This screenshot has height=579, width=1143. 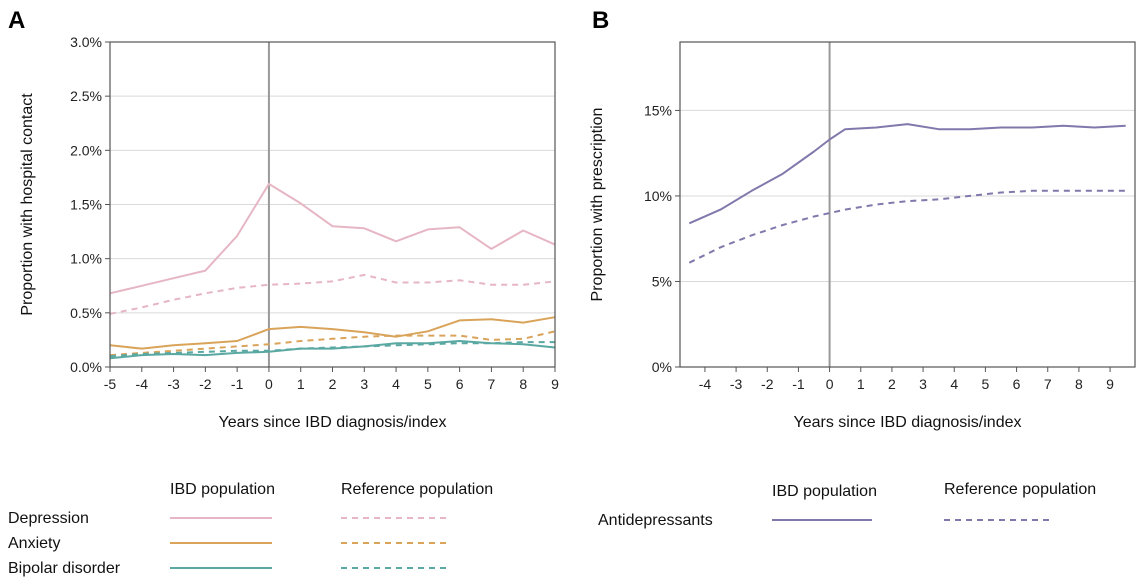 I want to click on a-series-bipolar-disorder-ibd, so click(x=332, y=350).